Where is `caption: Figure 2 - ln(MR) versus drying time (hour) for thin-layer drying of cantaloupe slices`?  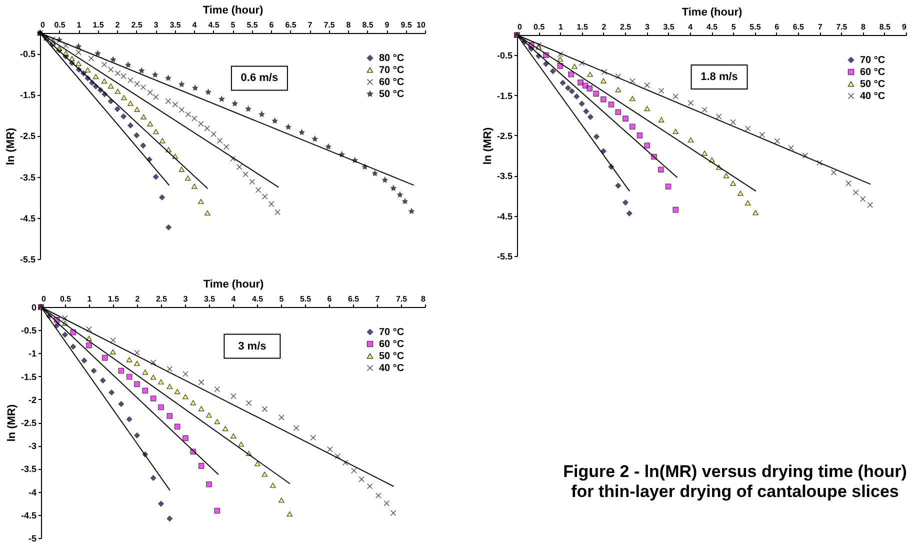 caption: Figure 2 - ln(MR) versus drying time (hour) for thin-layer drying of cantaloupe slices is located at coordinates (735, 482).